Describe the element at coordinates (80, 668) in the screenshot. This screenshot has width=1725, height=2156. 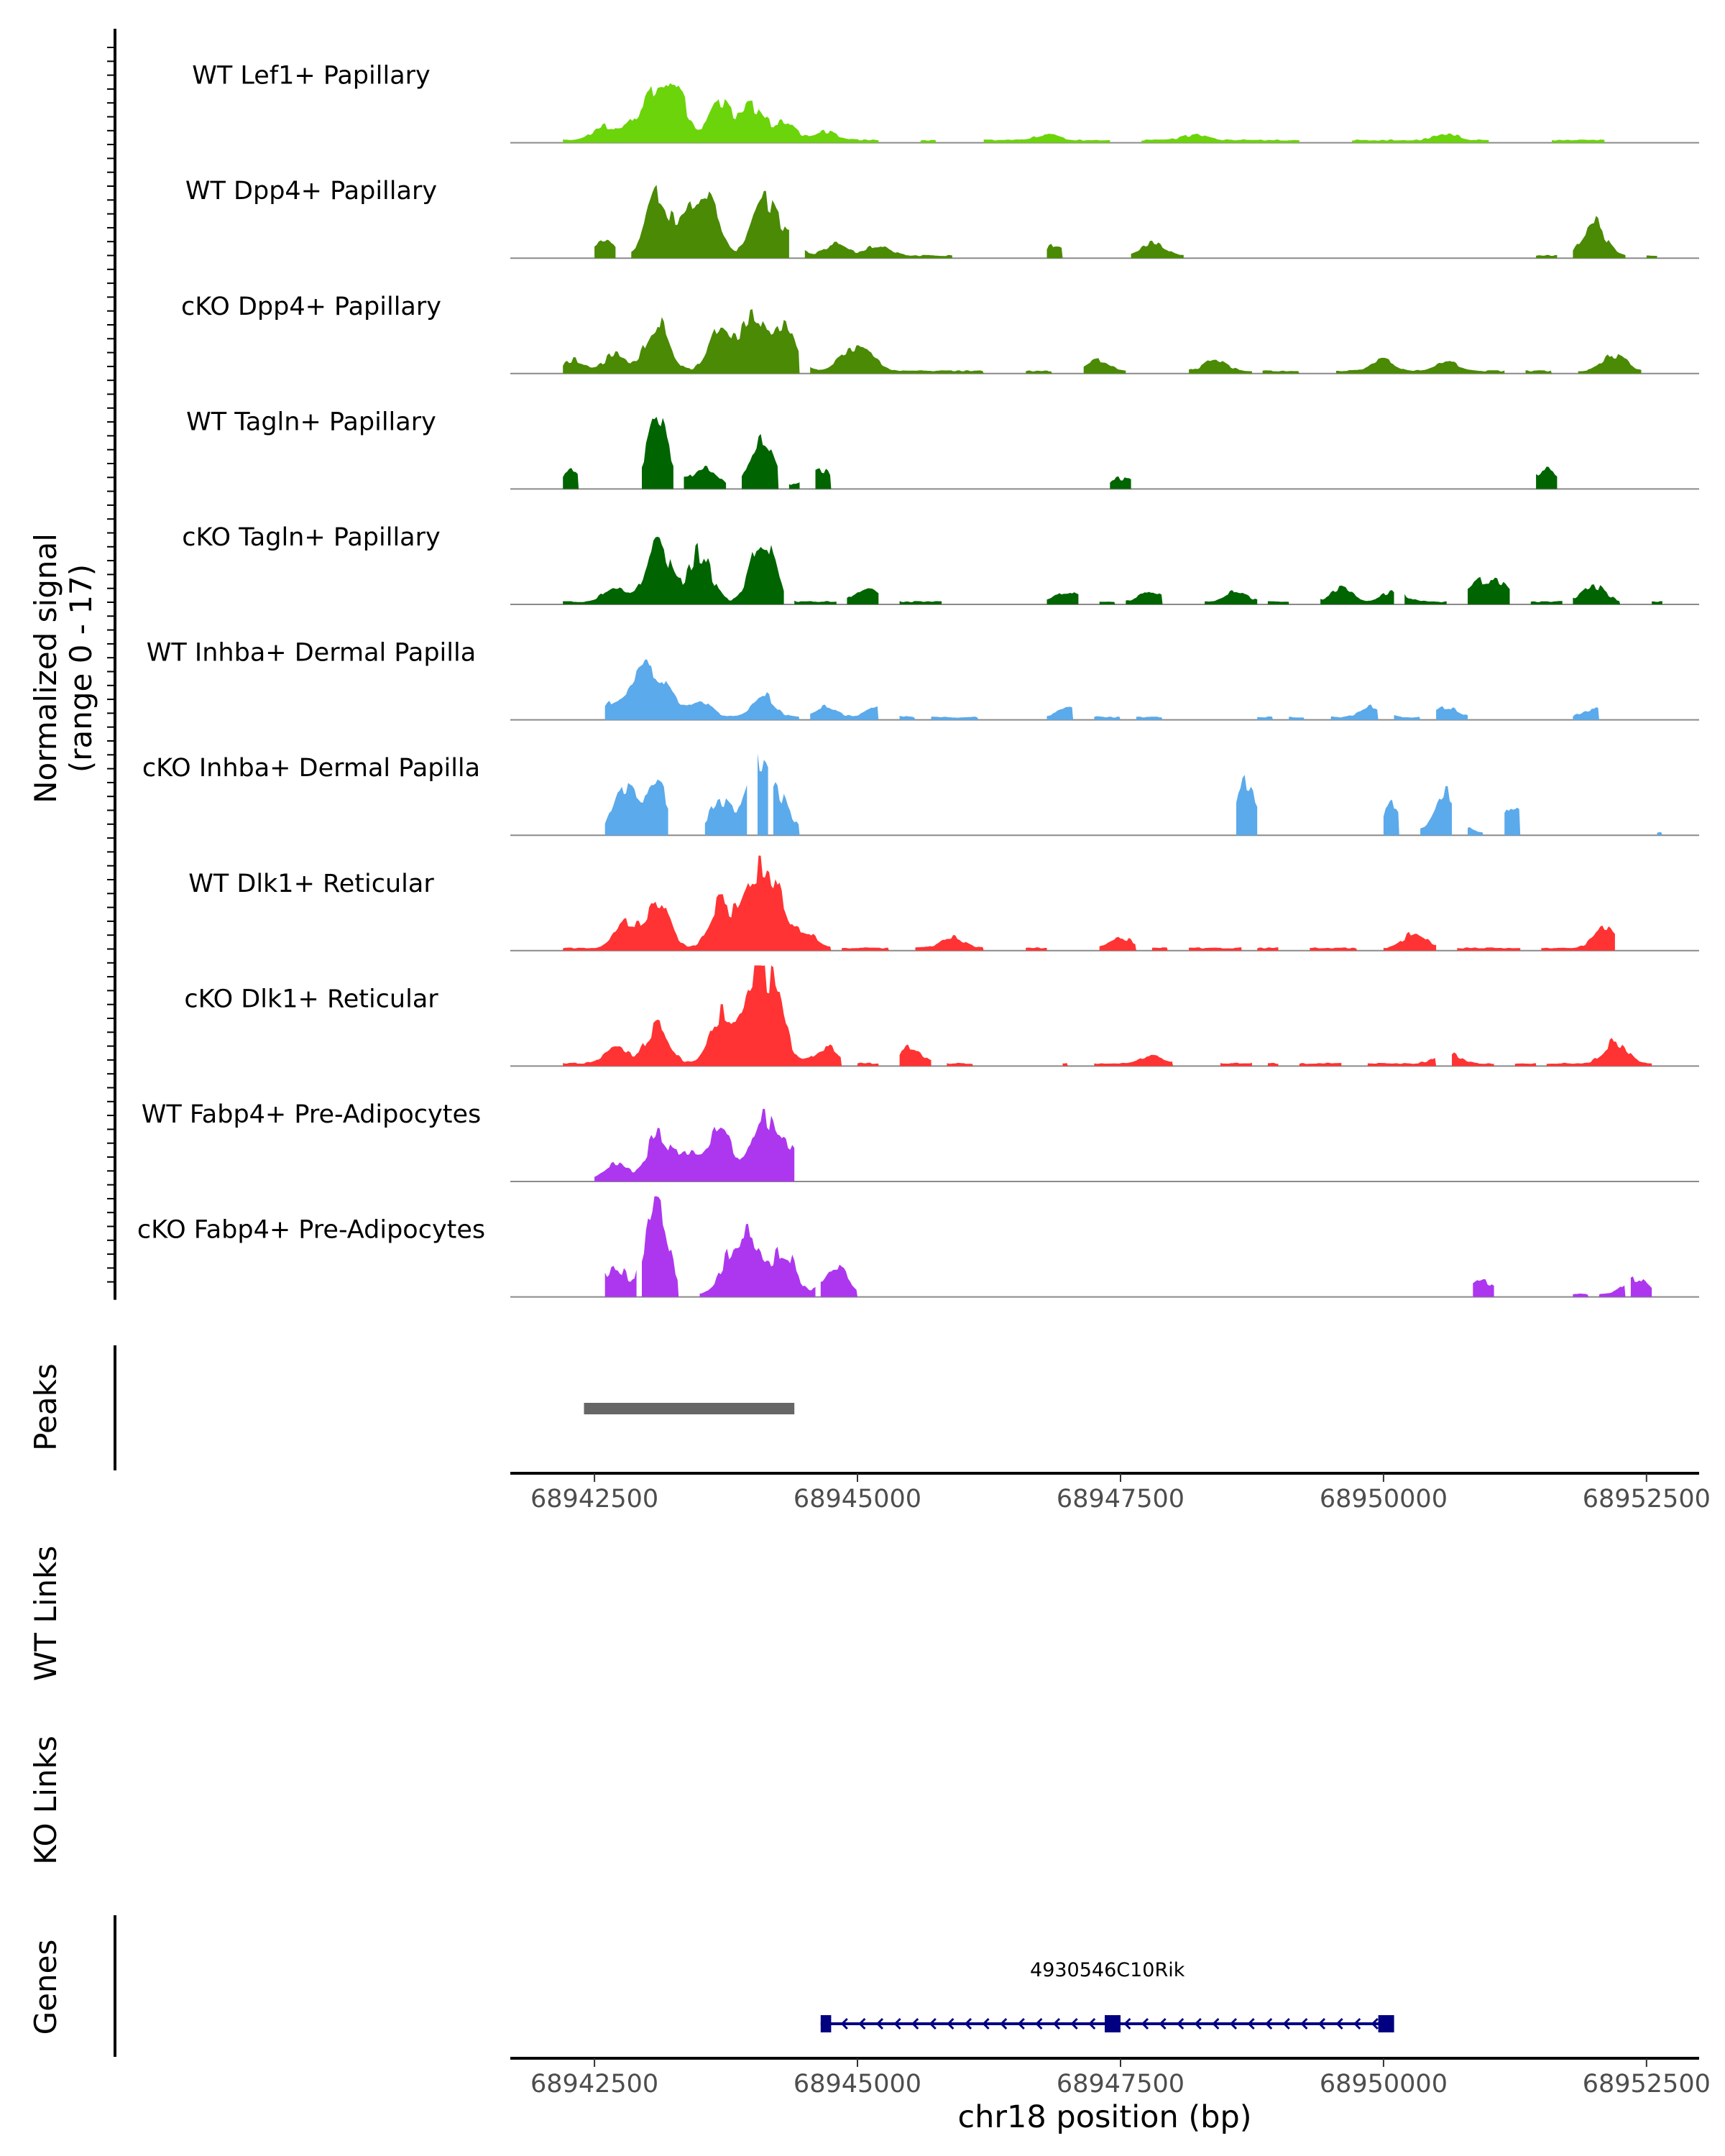
I see `coverage-y-axis-range-label: (range 0 - 17)` at that location.